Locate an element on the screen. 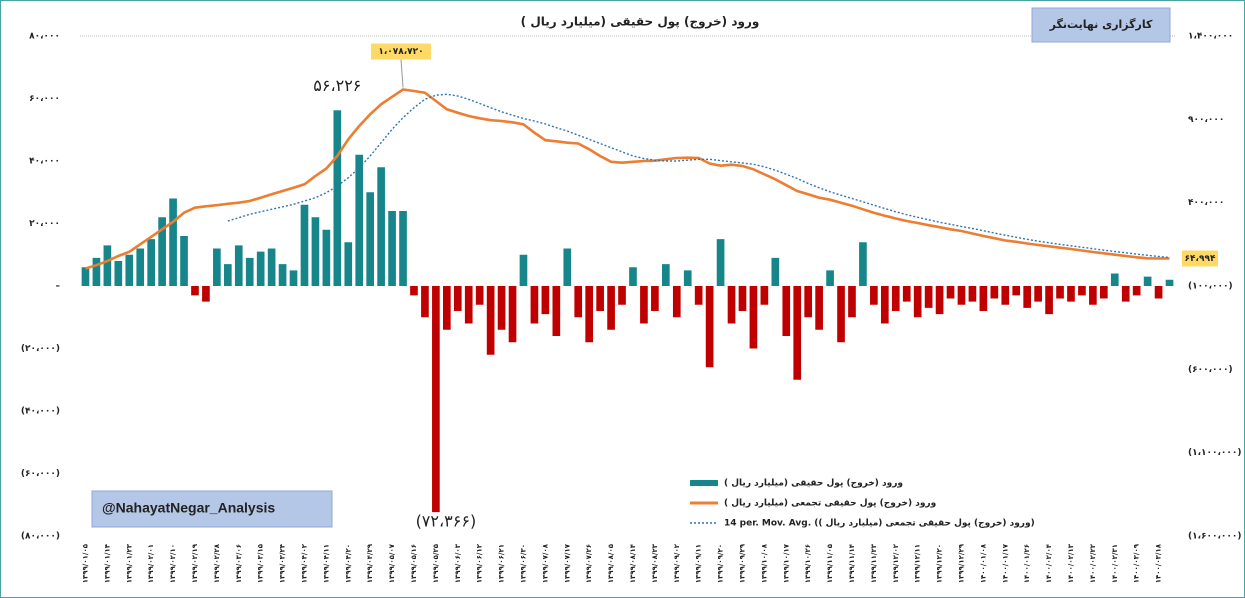 The height and width of the screenshot is (598, 1245). y-tick-label: (۶۰،۰۰۰) is located at coordinates (40, 474).